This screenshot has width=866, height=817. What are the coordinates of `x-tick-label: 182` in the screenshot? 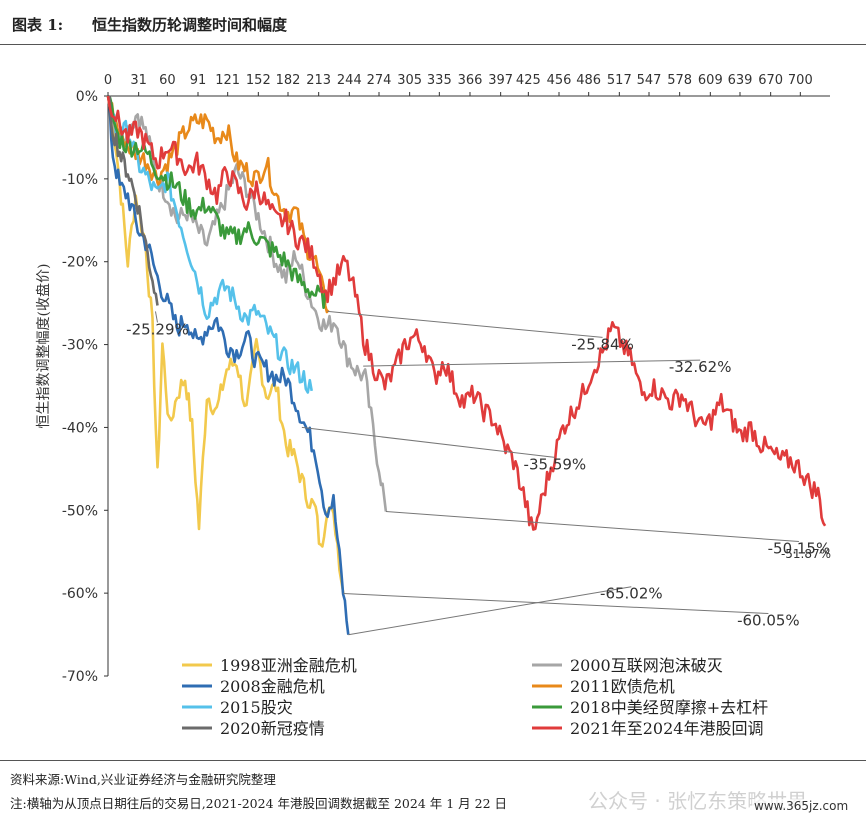 It's located at (288, 80).